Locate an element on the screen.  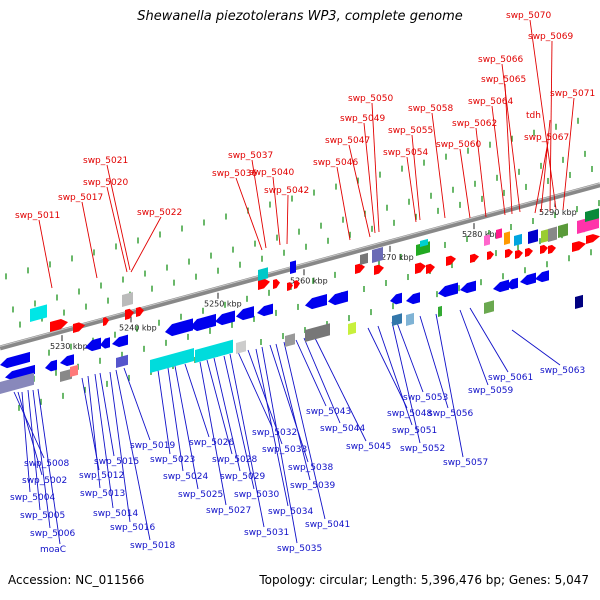
accession-text: Accession: NC_011566 is located at coordinates (76, 580).